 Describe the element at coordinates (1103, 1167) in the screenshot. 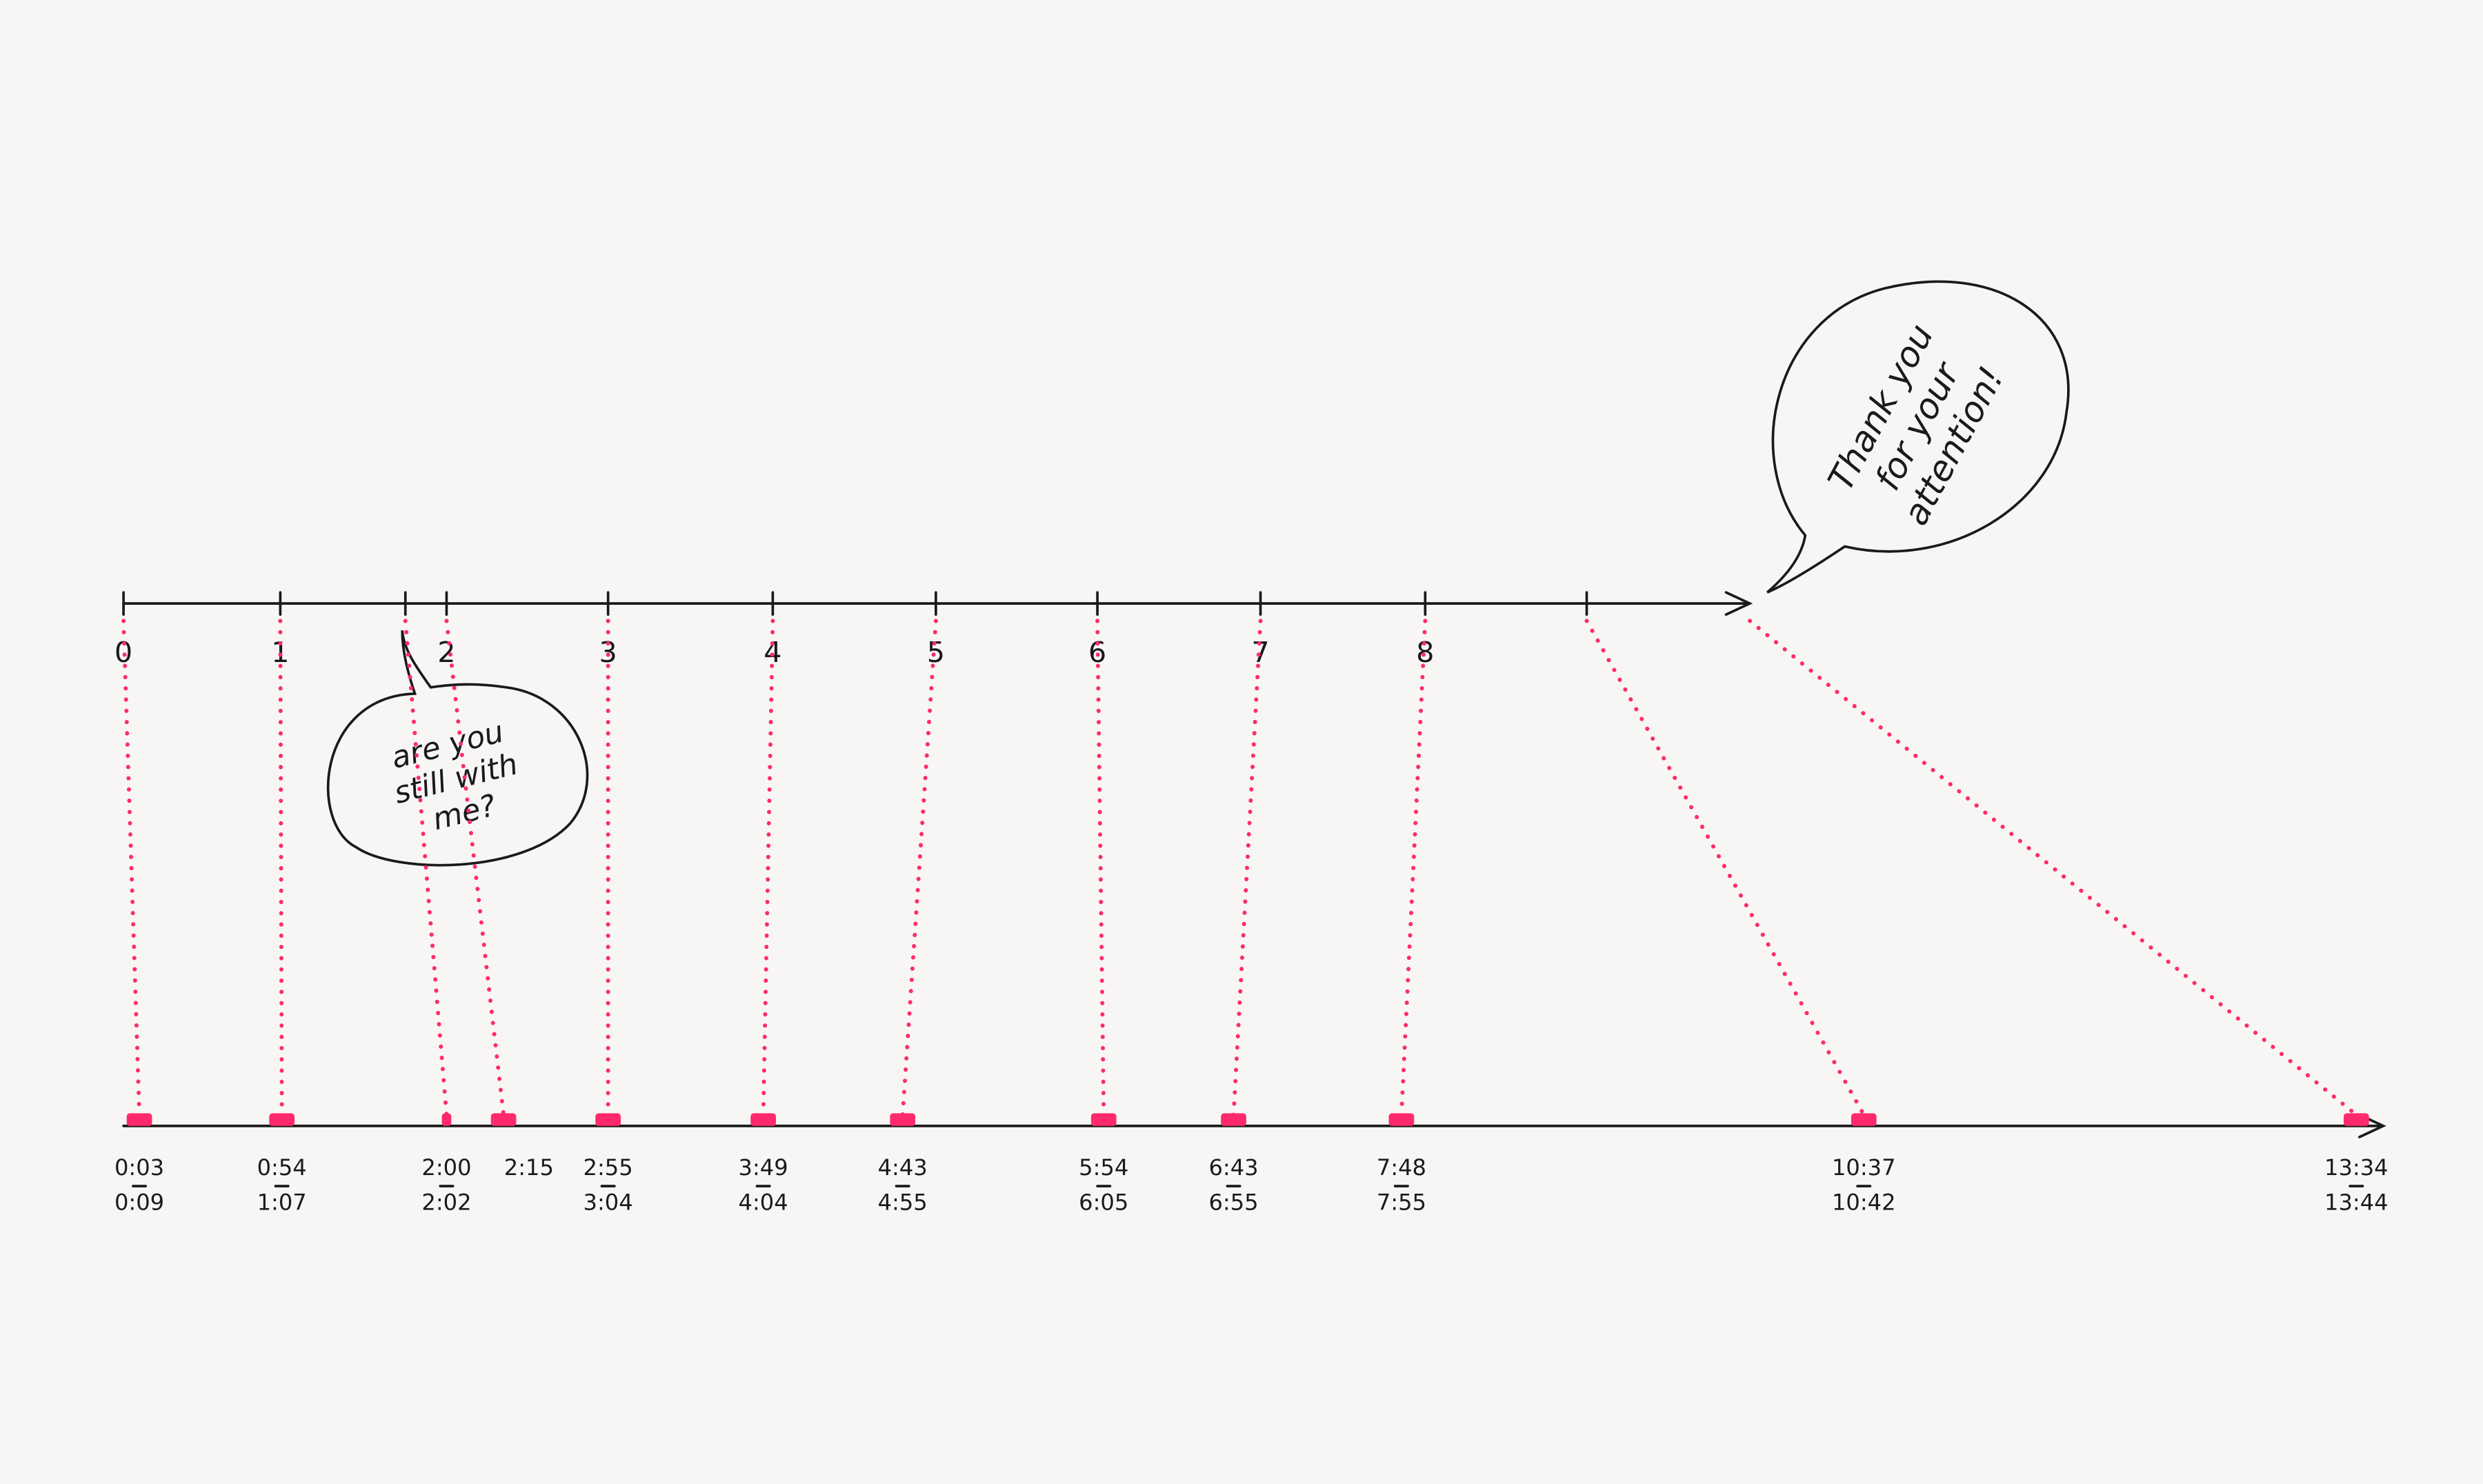

I see `time-label: 5:54` at that location.